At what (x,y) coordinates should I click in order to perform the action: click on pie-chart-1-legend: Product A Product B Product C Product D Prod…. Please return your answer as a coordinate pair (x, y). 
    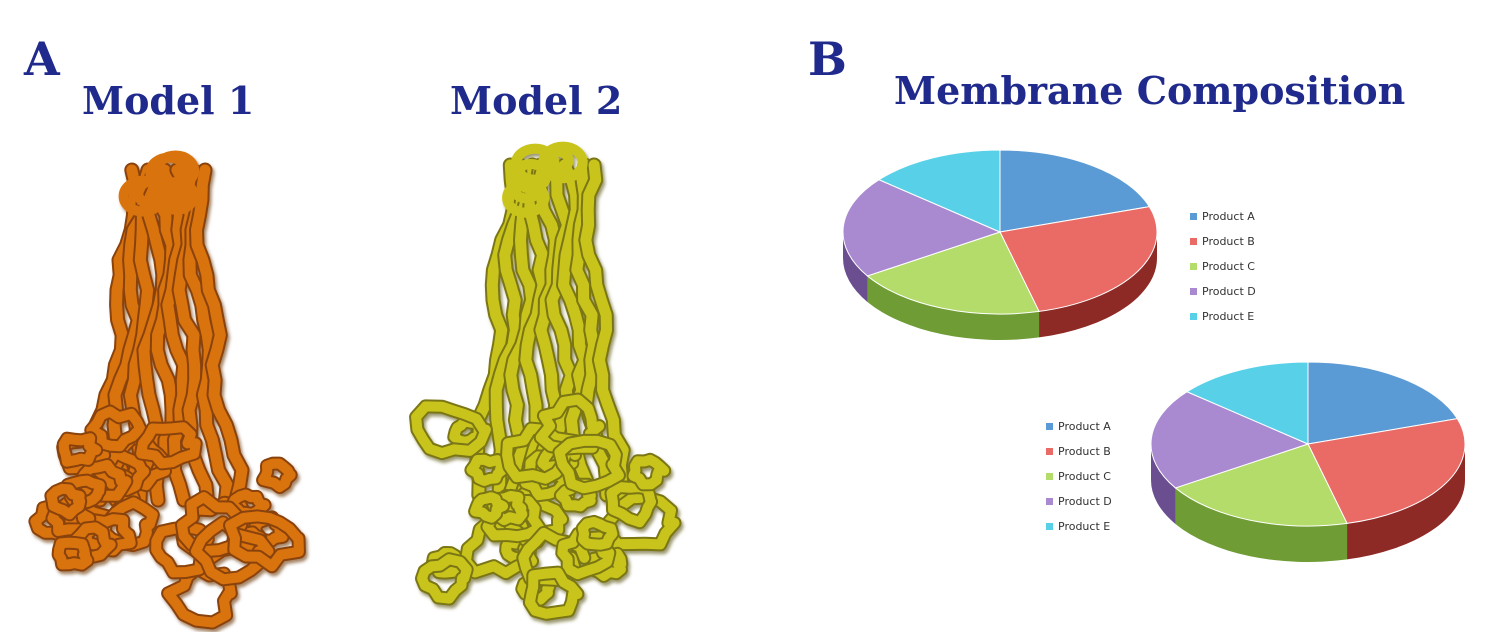
    Looking at the image, I should click on (1223, 266).